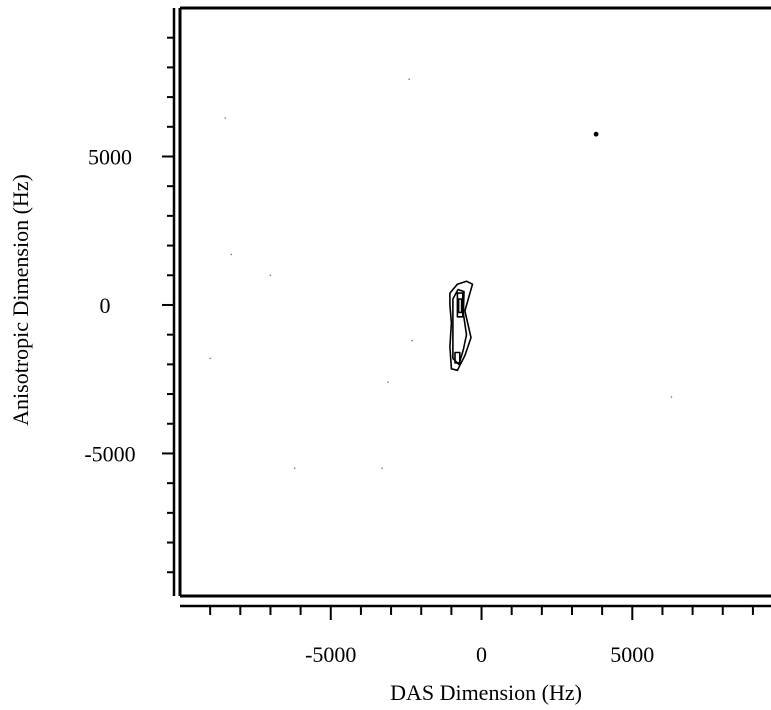 The width and height of the screenshot is (771, 710). I want to click on y-tick-label: 0, so click(105, 305).